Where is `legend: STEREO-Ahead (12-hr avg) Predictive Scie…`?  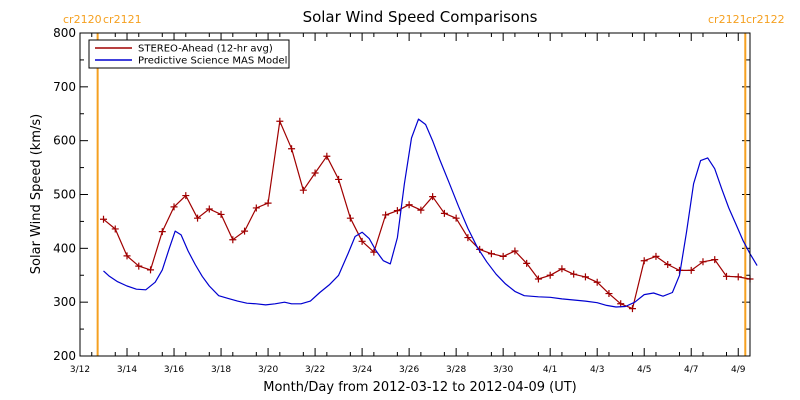
legend: STEREO-Ahead (12-hr avg) Predictive Scie… is located at coordinates (189, 54).